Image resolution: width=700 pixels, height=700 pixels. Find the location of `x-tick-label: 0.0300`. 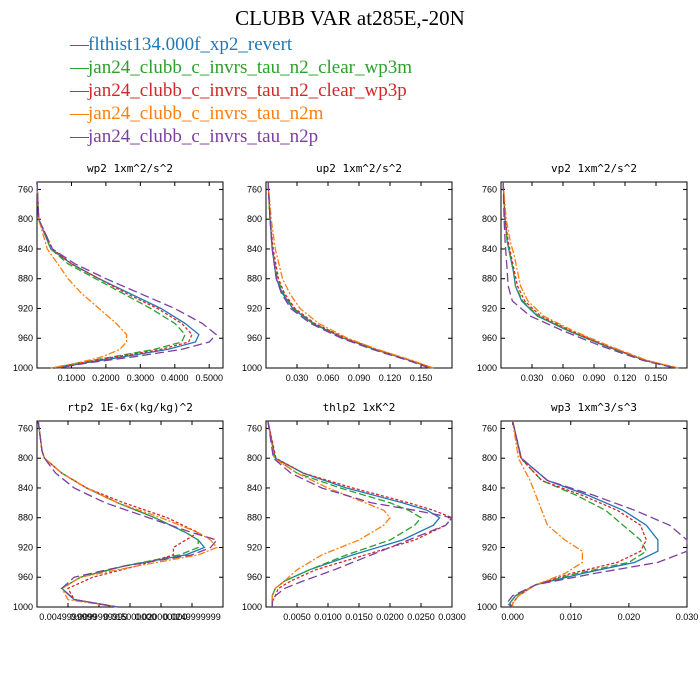

x-tick-label: 0.0300 is located at coordinates (452, 617).